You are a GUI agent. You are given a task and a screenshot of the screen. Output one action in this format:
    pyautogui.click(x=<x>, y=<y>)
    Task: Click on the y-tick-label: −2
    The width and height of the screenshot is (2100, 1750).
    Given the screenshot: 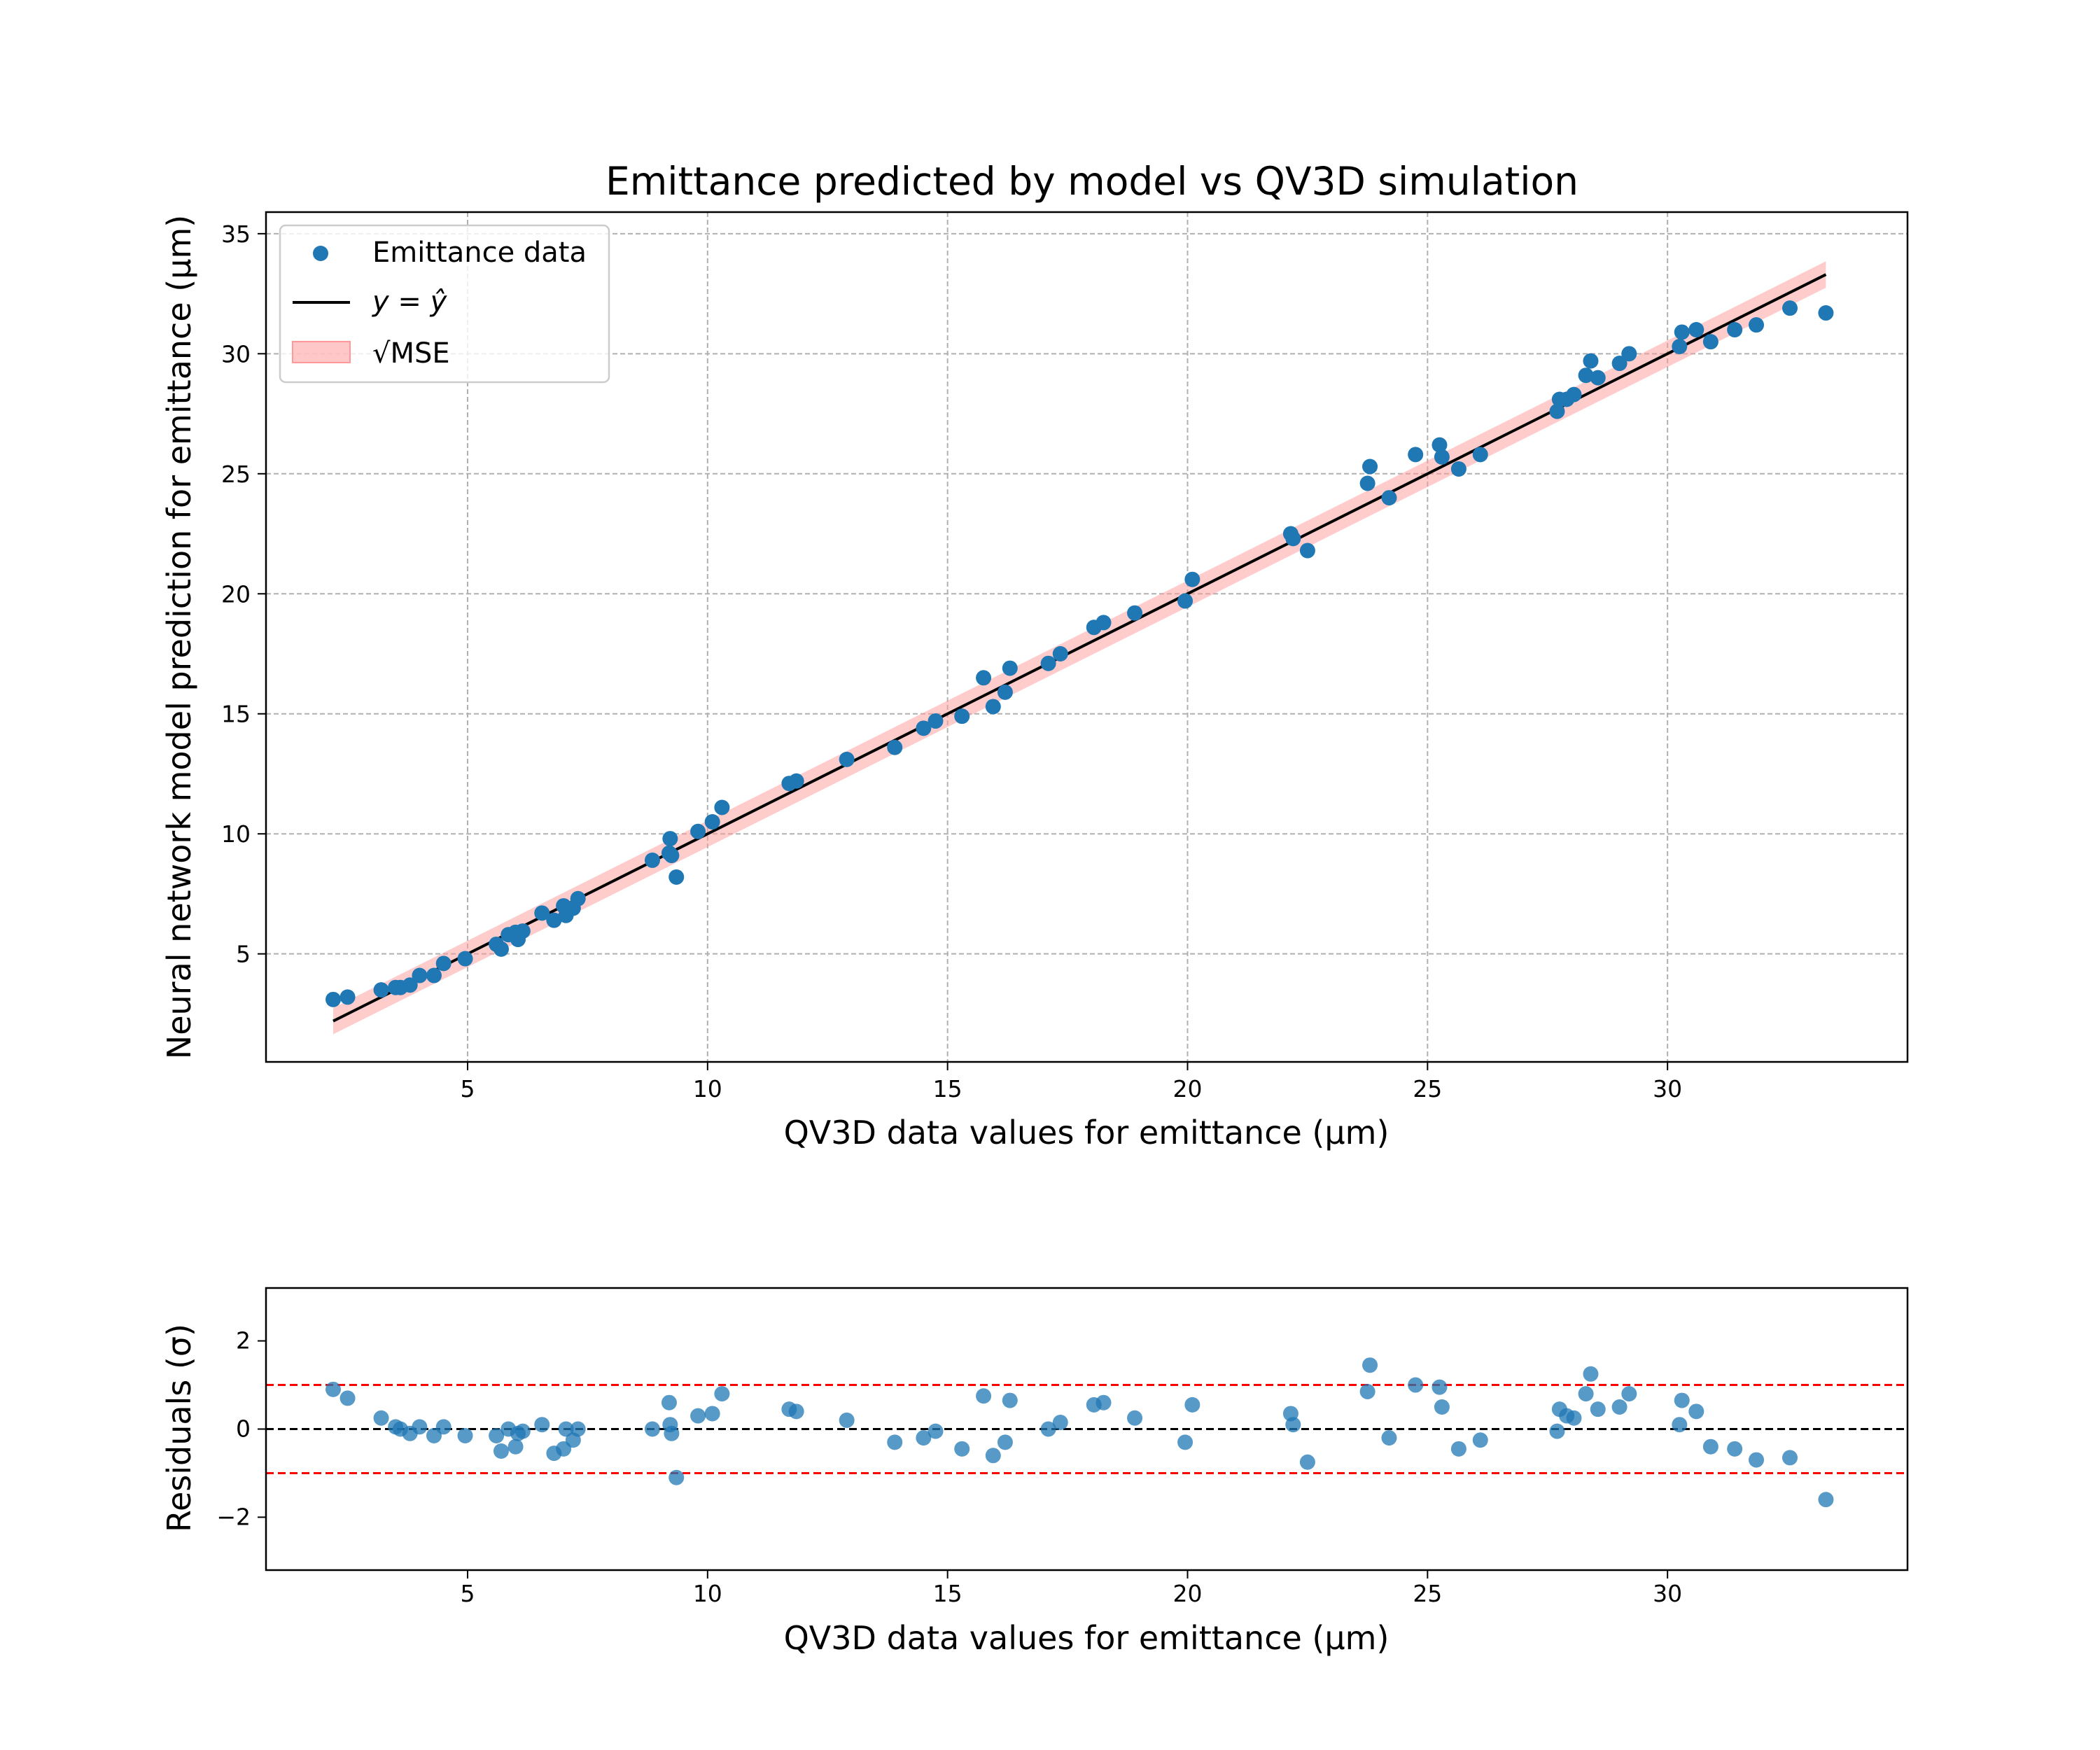 What is the action you would take?
    pyautogui.click(x=233, y=1516)
    